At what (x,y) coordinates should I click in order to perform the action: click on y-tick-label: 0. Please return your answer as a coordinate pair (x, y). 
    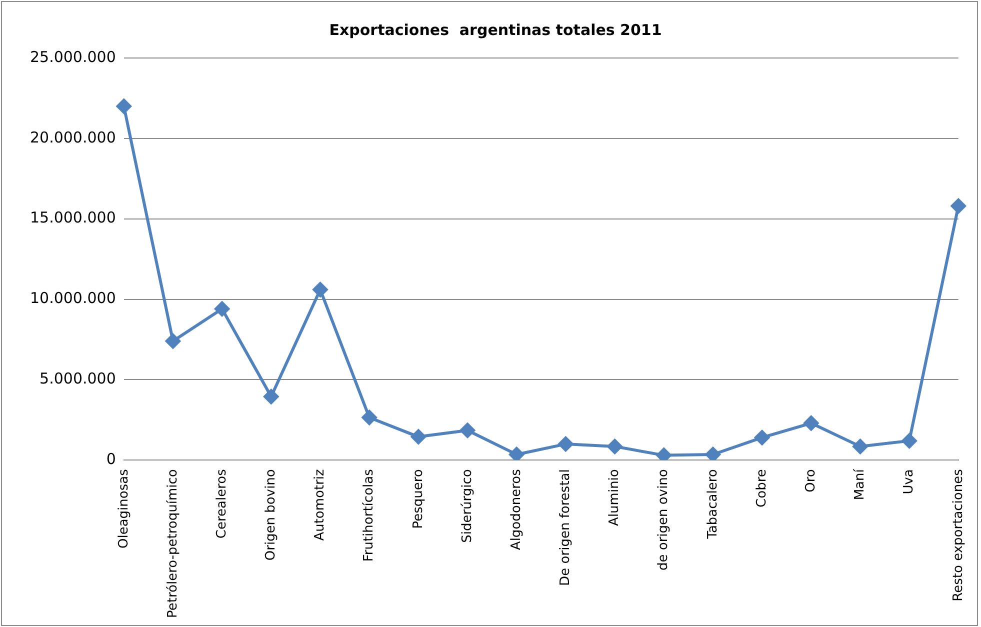
    Looking at the image, I should click on (111, 459).